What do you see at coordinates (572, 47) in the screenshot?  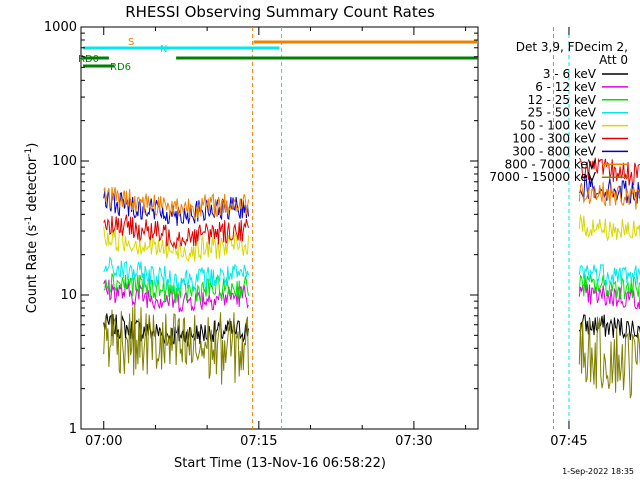 I see `legend-header-line-1: Det 3,9, FDecim 2,` at bounding box center [572, 47].